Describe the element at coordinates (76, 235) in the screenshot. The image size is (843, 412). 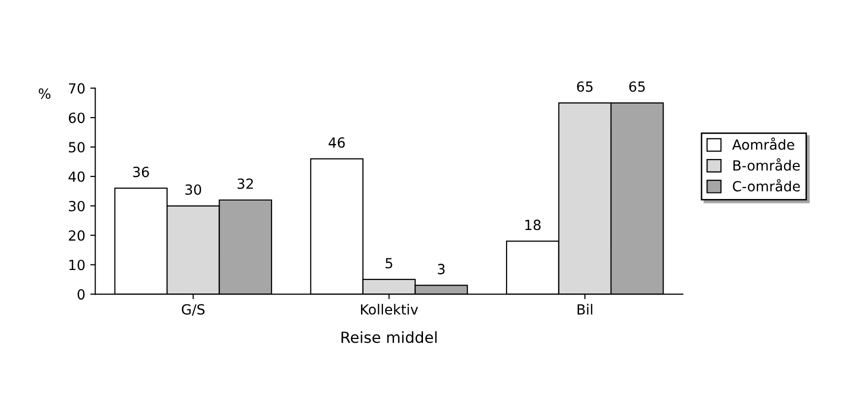
I see `y-tick-label: 20` at that location.